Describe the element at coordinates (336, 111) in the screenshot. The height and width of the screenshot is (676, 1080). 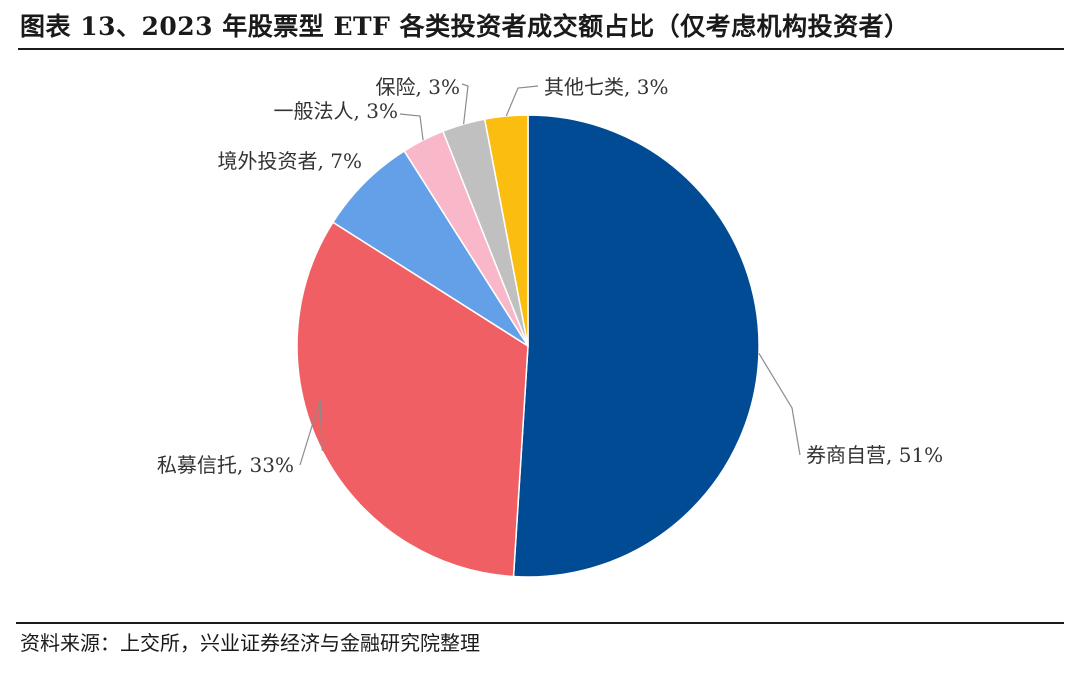
I see `slice-label-4: 一般法人, 3%` at that location.